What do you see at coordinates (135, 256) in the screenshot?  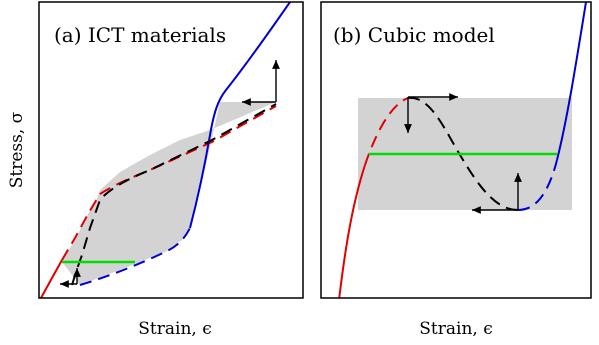 I see `series-blue-dashed-a` at bounding box center [135, 256].